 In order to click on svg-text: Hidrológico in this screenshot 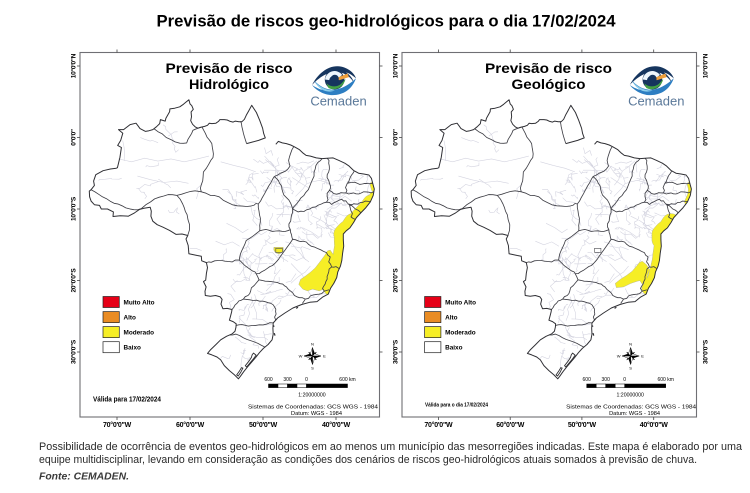, I will do `click(229, 84)`.